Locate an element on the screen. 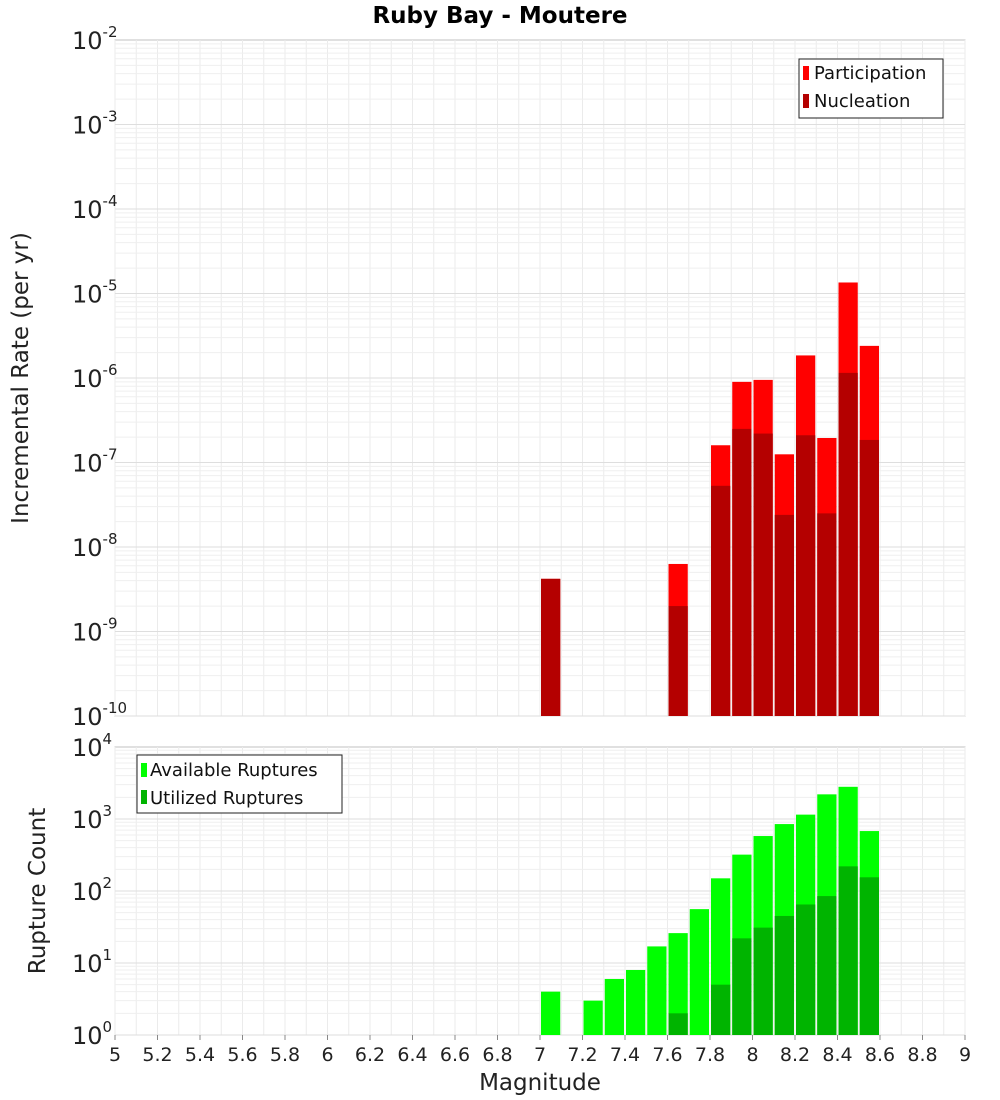  x-tick-label: 6.8 is located at coordinates (497, 1055).